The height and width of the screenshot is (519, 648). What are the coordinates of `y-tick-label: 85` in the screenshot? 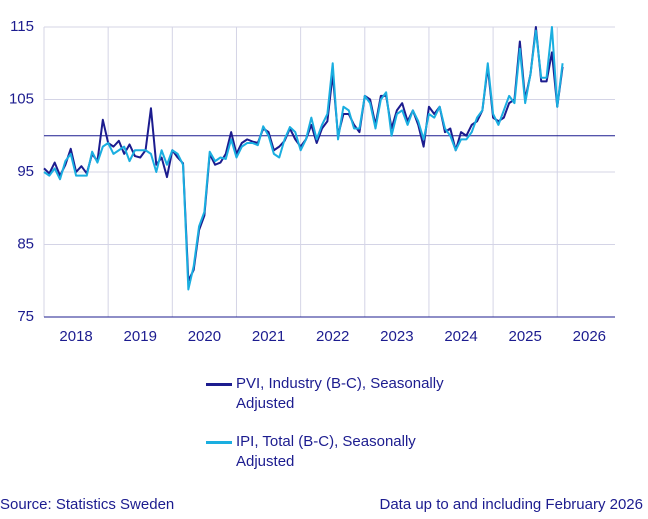 It's located at (25, 243).